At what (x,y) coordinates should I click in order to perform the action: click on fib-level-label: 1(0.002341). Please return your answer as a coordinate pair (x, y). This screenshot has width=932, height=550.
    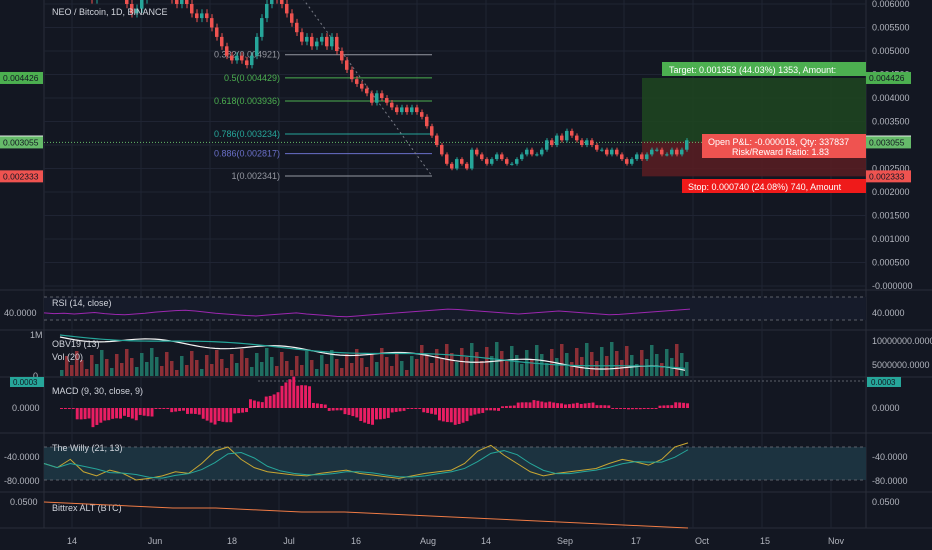
    Looking at the image, I should click on (255, 176).